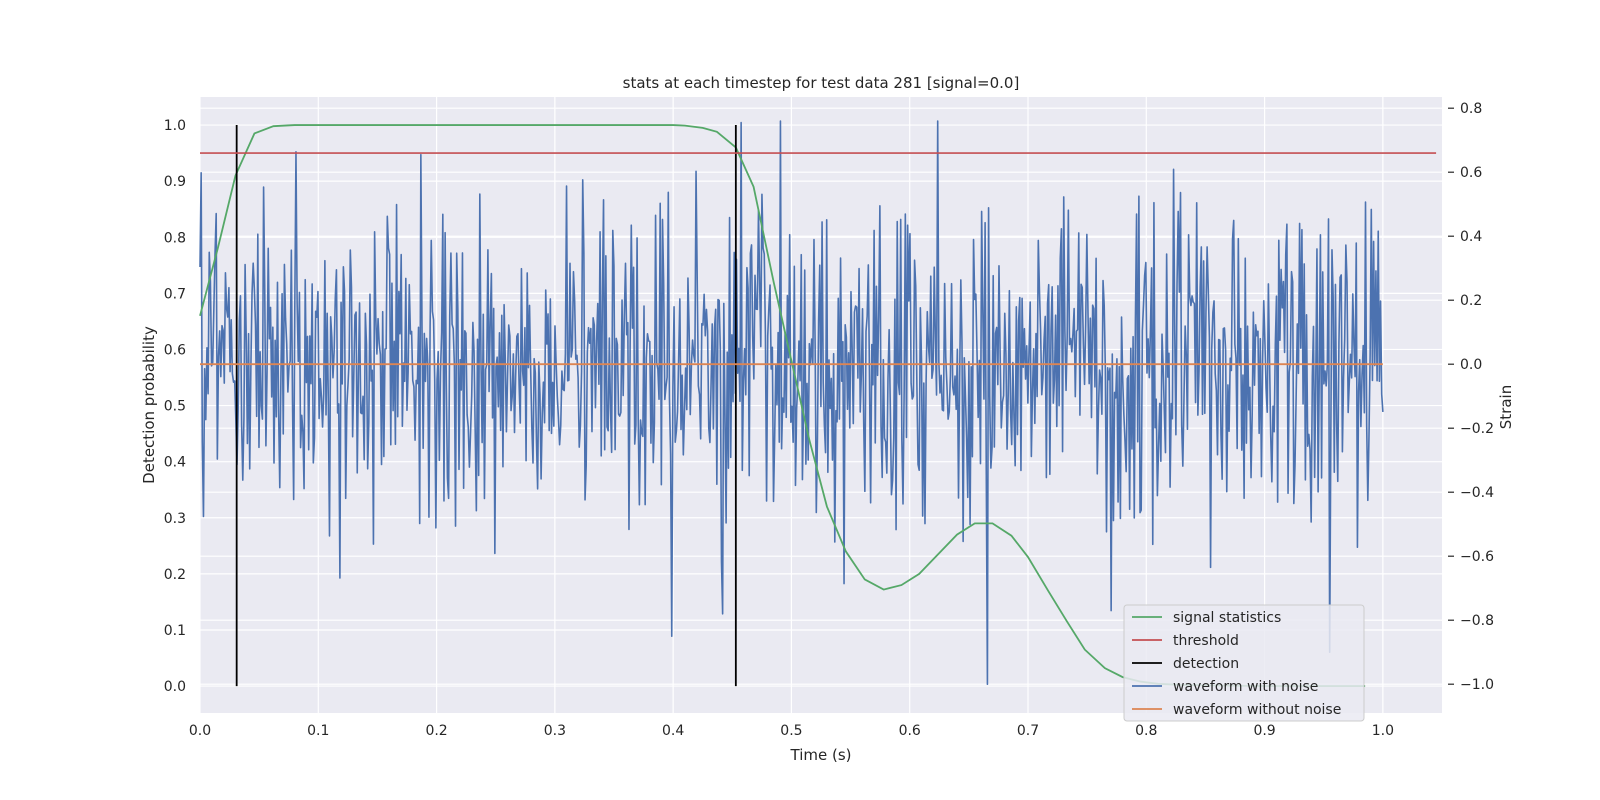  What do you see at coordinates (555, 731) in the screenshot?
I see `x-tick-label: 0.3` at bounding box center [555, 731].